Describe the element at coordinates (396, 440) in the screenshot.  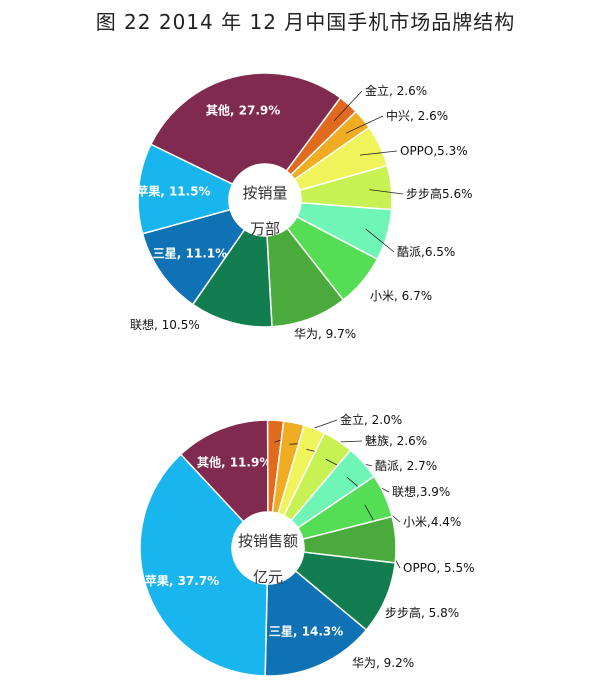
I see `slice-label-2-2: 魅族, 2.6%` at that location.